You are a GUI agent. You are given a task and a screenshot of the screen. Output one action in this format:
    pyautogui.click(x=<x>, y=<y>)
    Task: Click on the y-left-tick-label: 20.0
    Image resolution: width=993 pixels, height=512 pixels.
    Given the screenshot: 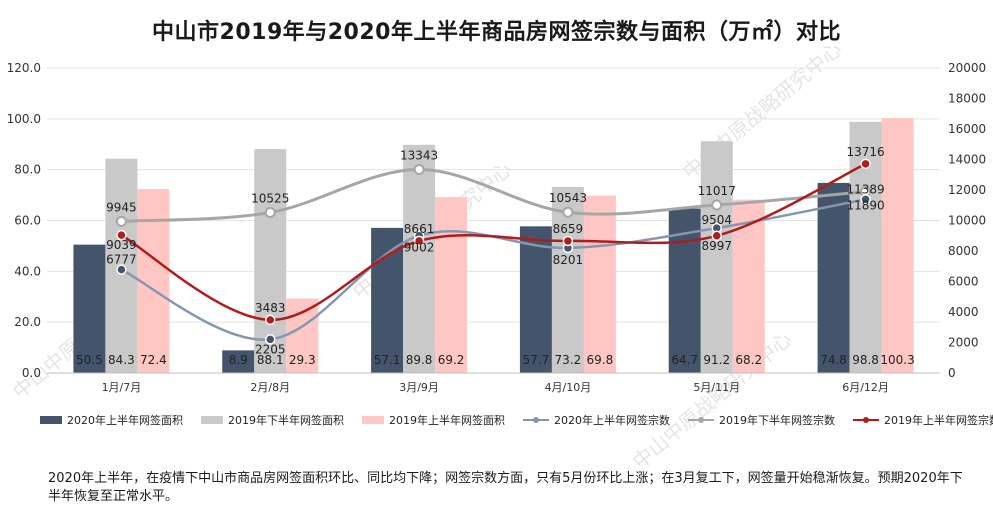 What is the action you would take?
    pyautogui.click(x=27, y=322)
    